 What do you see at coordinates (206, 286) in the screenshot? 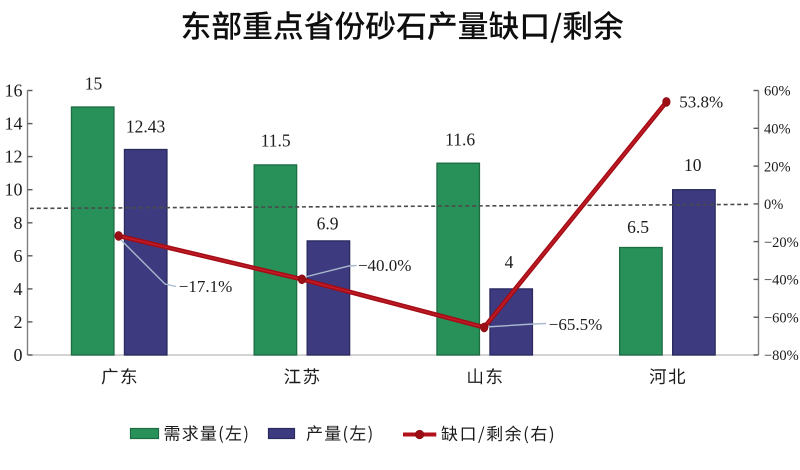
I see `svg-text: −17.1%` at bounding box center [206, 286].